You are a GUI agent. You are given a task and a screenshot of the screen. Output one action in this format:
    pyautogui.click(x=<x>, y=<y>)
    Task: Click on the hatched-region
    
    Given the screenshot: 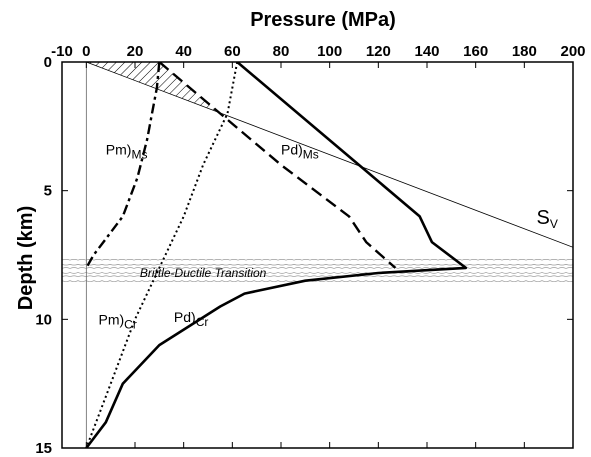 What is the action you would take?
    pyautogui.click(x=153, y=87)
    